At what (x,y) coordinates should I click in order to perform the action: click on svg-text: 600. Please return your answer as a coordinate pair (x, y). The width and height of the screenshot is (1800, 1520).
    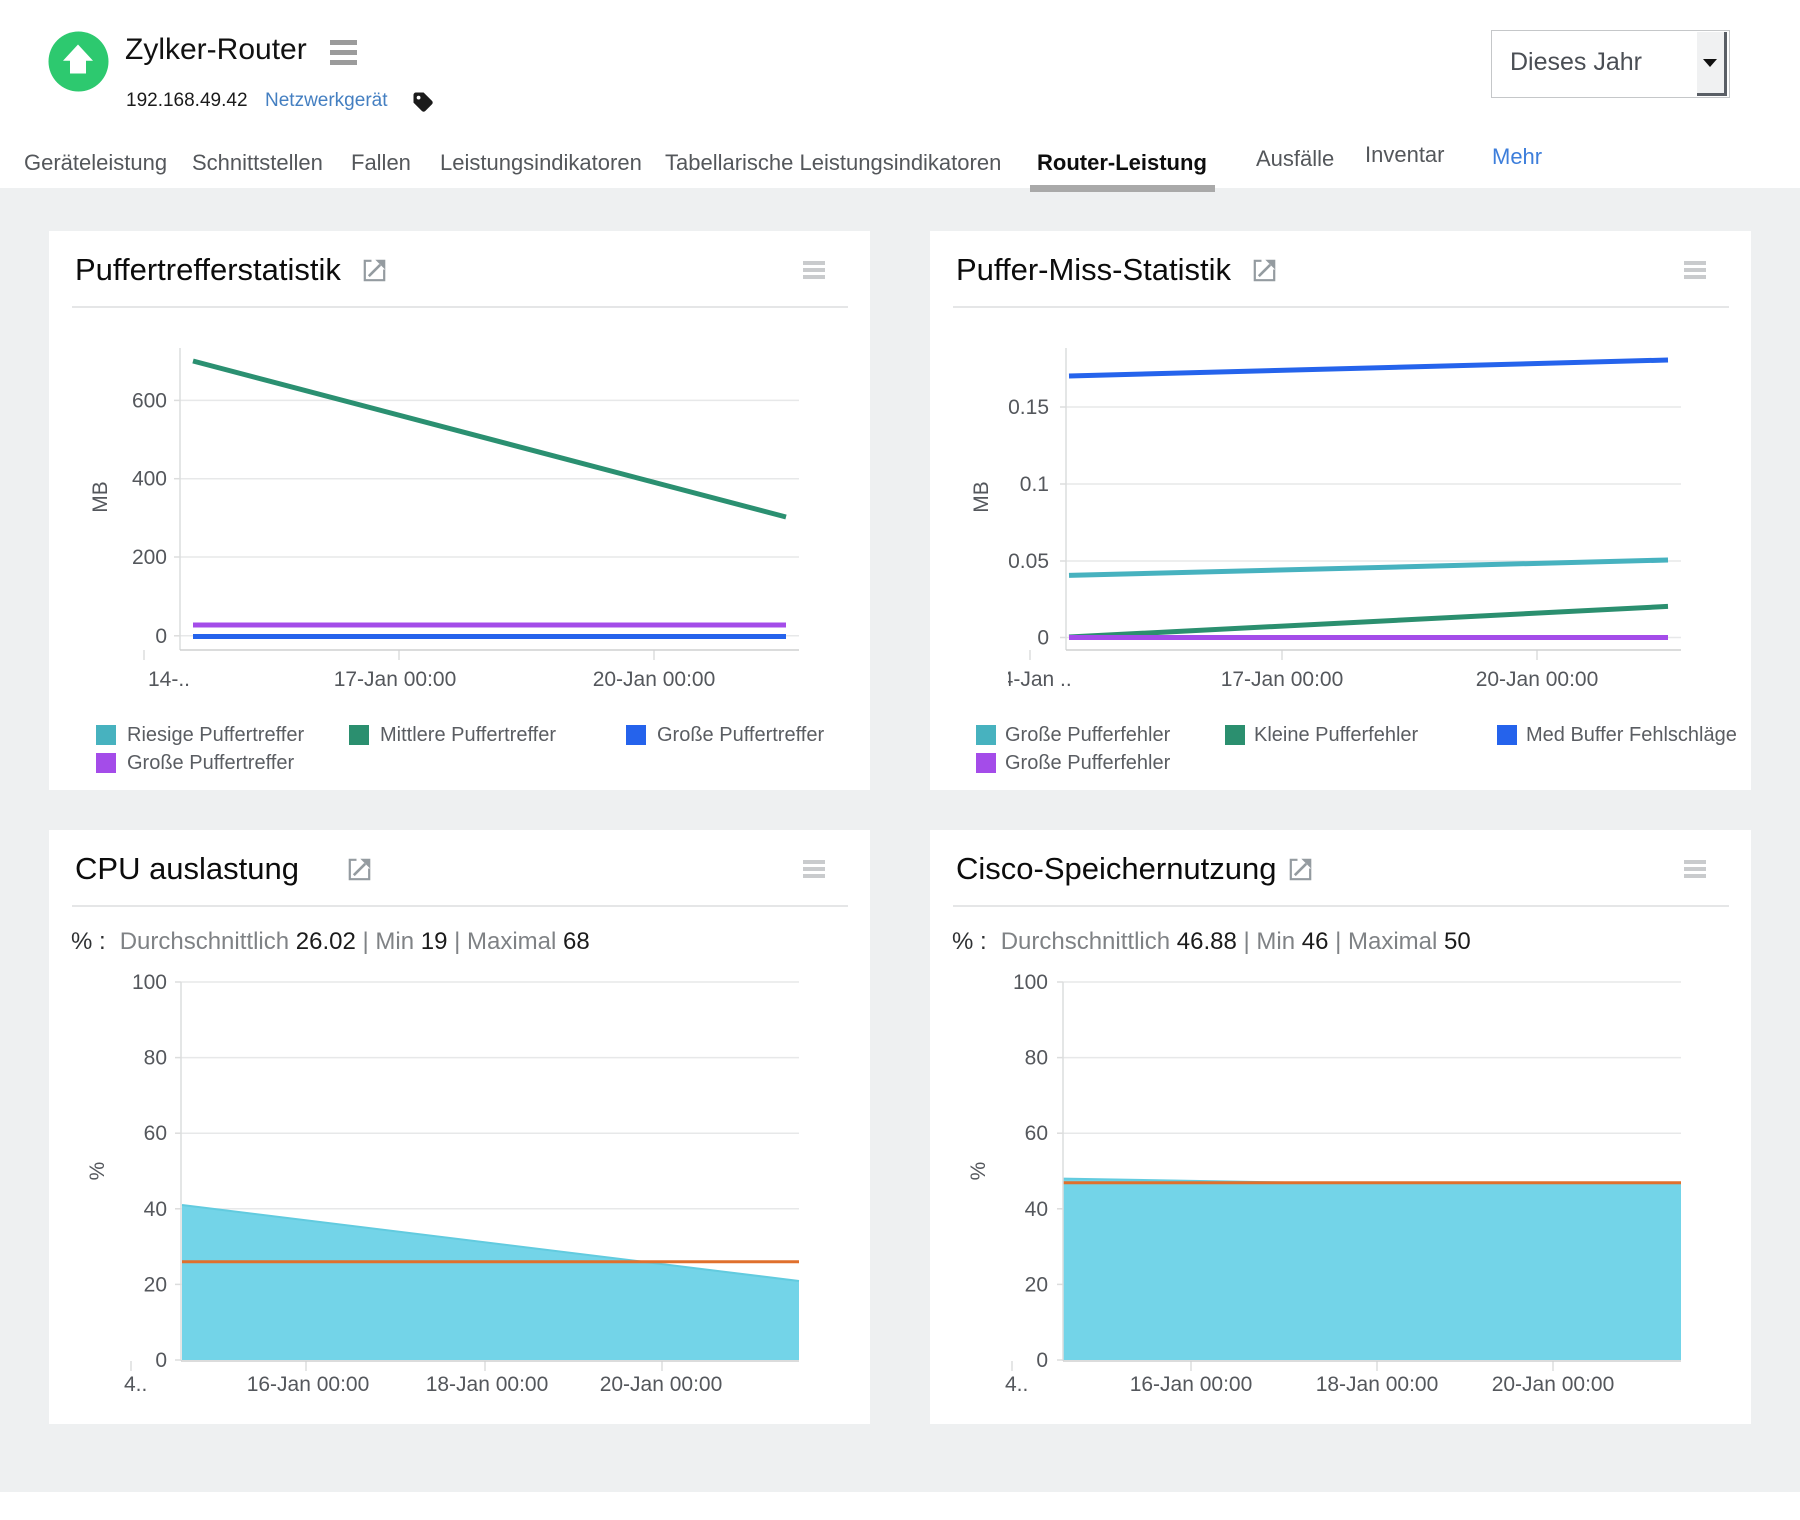
    Looking at the image, I should click on (149, 400).